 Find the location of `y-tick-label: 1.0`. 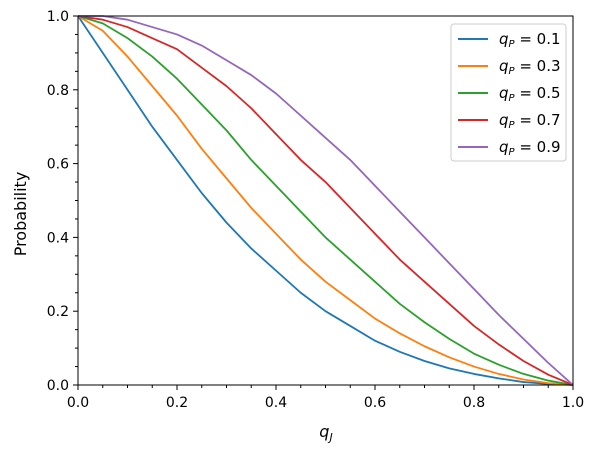

y-tick-label: 1.0 is located at coordinates (58, 17).